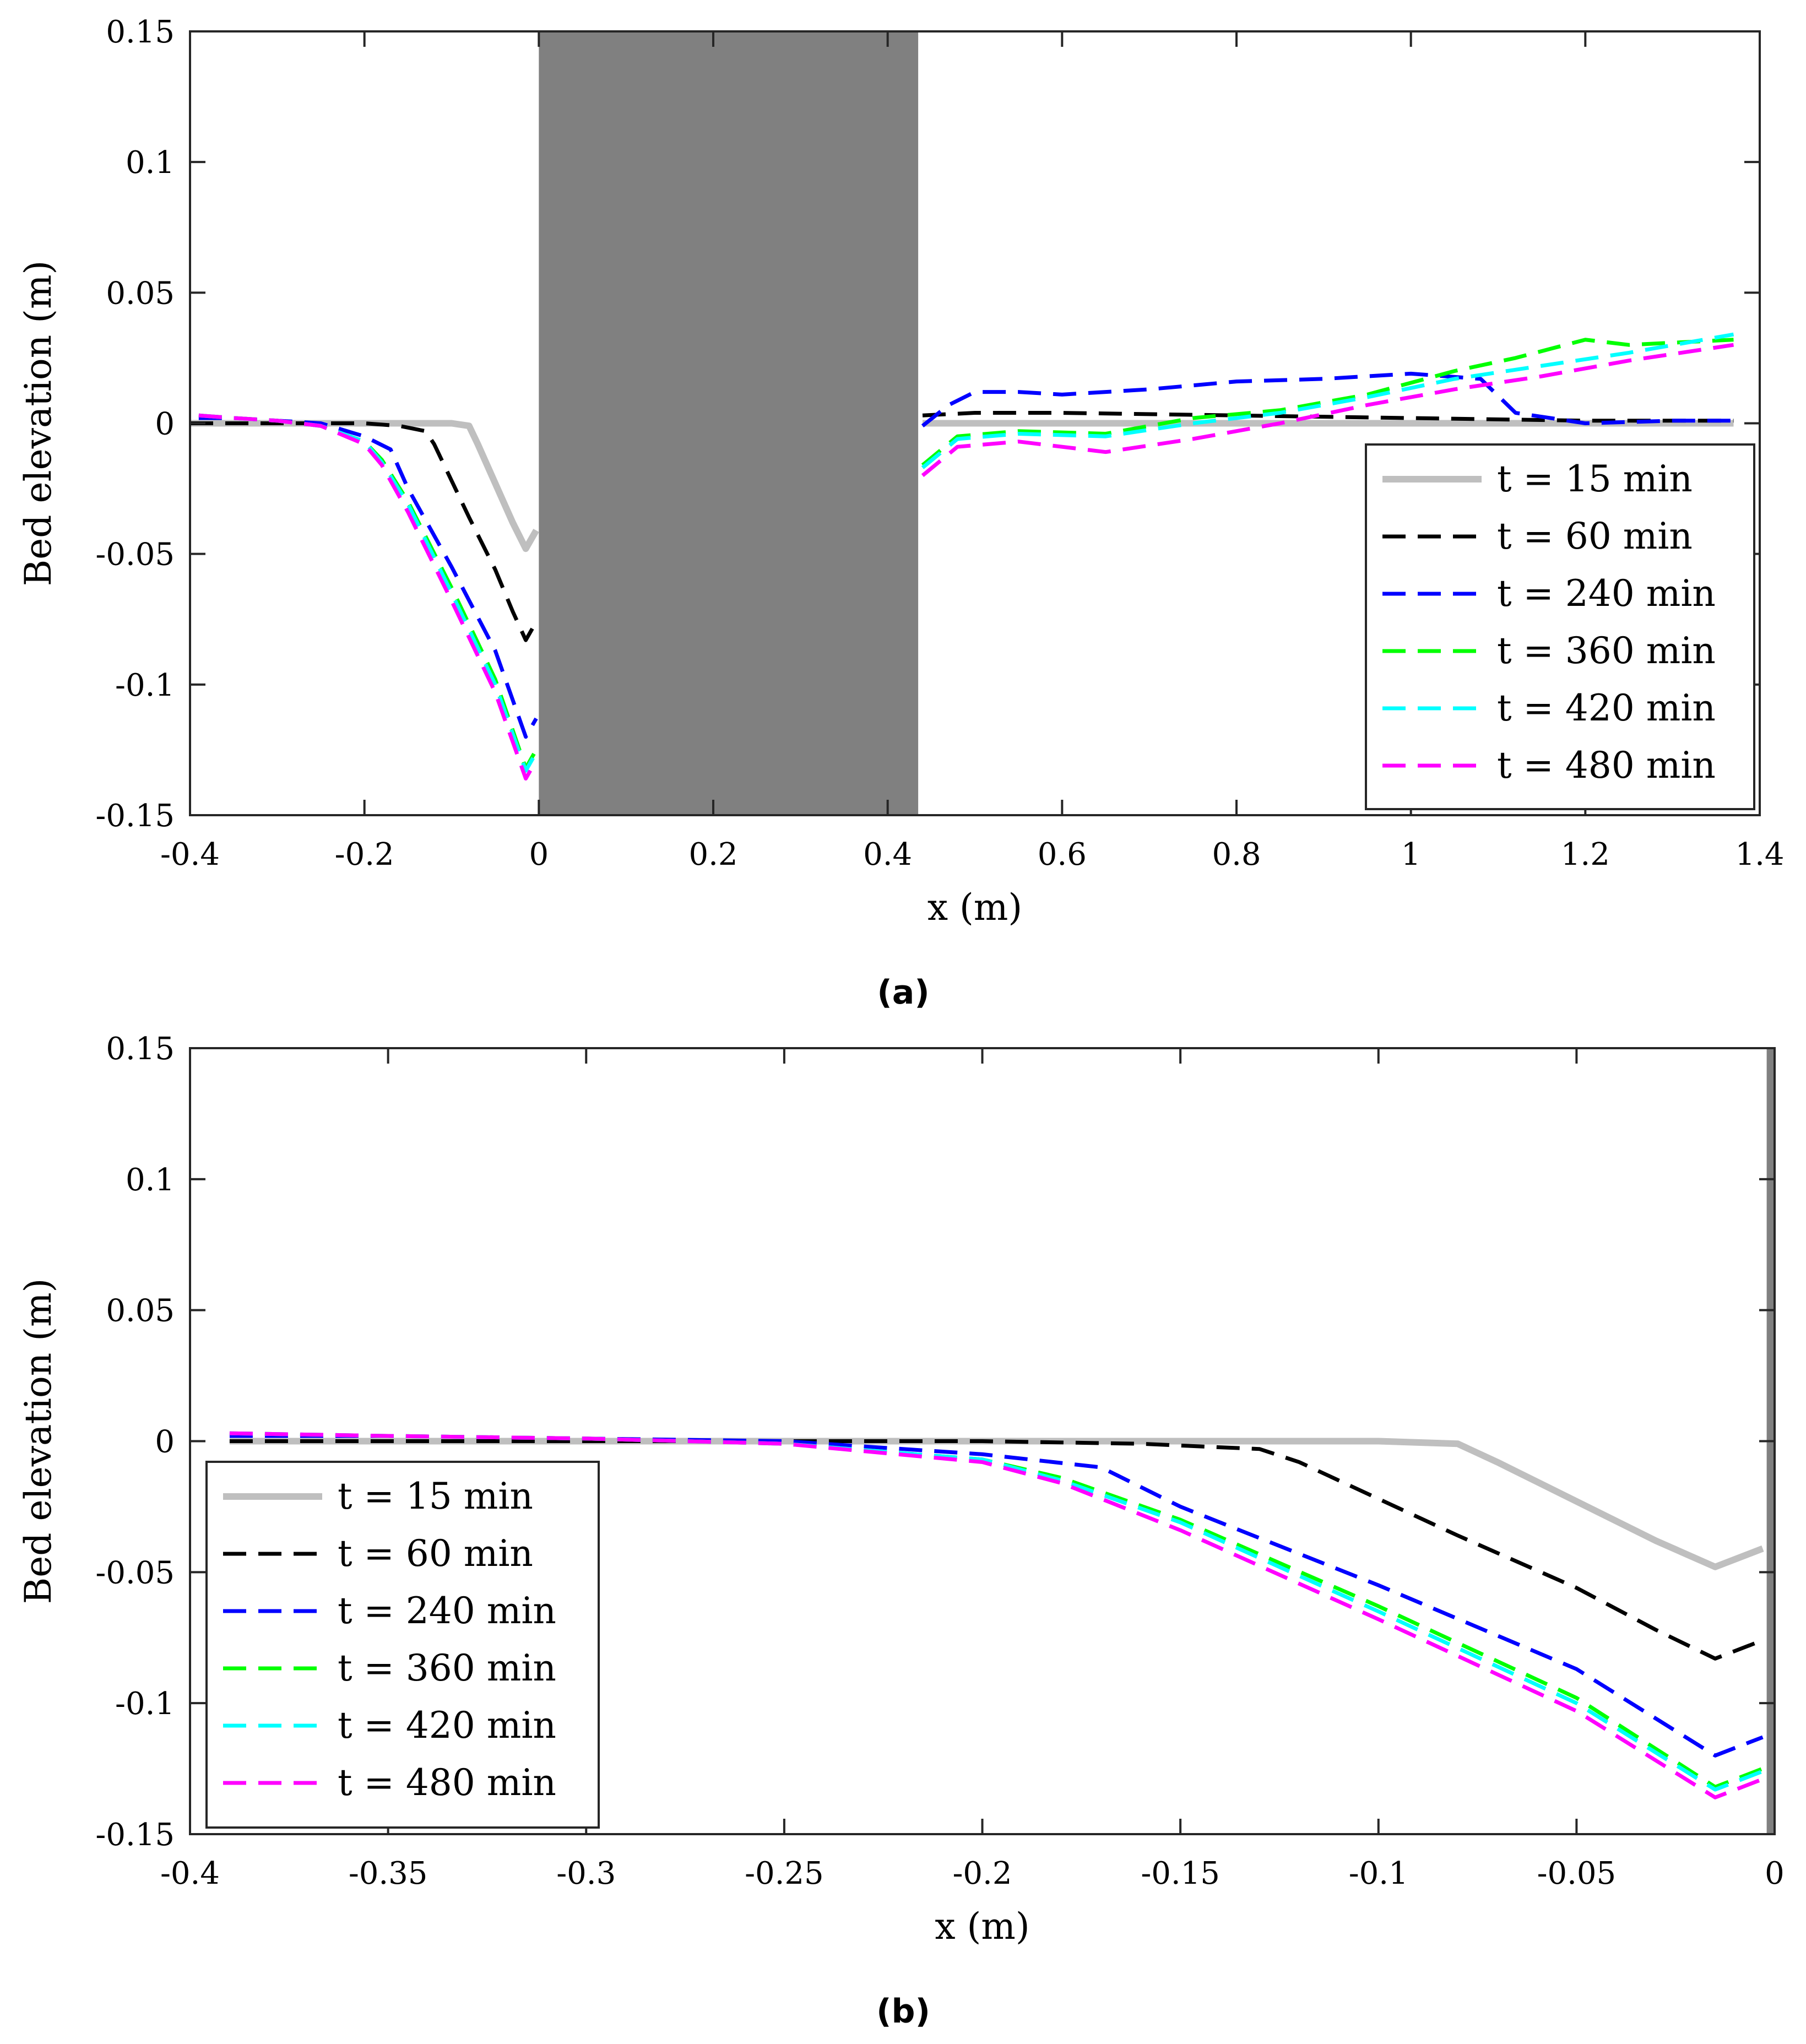  Describe the element at coordinates (712, 854) in the screenshot. I see `x-tick-label: 0.2` at that location.